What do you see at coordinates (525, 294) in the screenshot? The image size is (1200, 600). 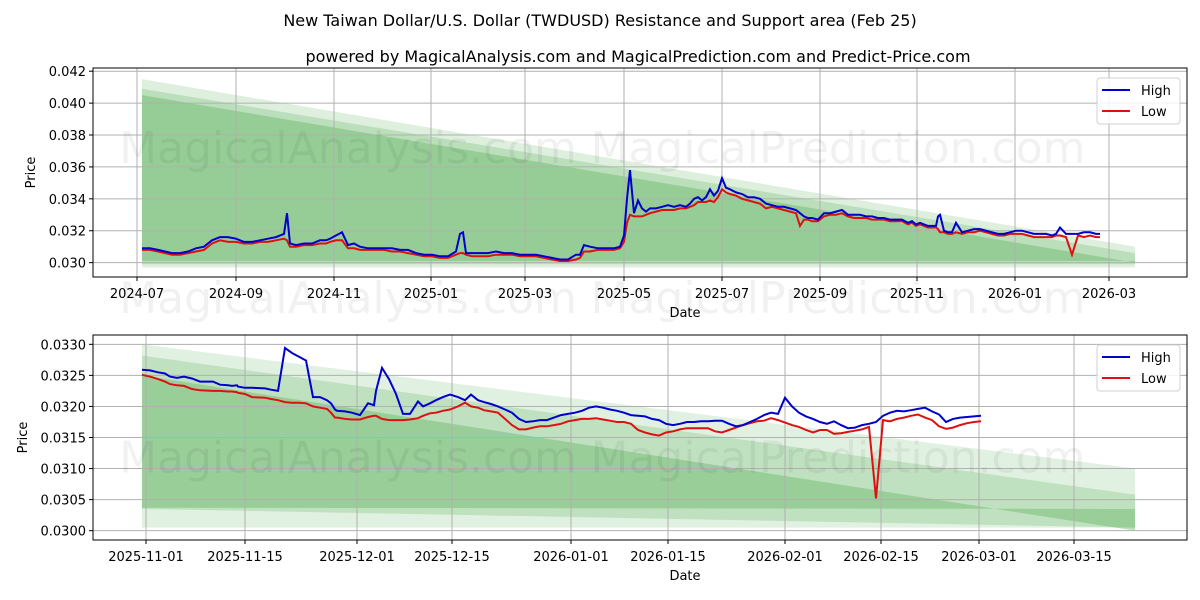 I see `x-tick-label: 2025-03` at bounding box center [525, 294].